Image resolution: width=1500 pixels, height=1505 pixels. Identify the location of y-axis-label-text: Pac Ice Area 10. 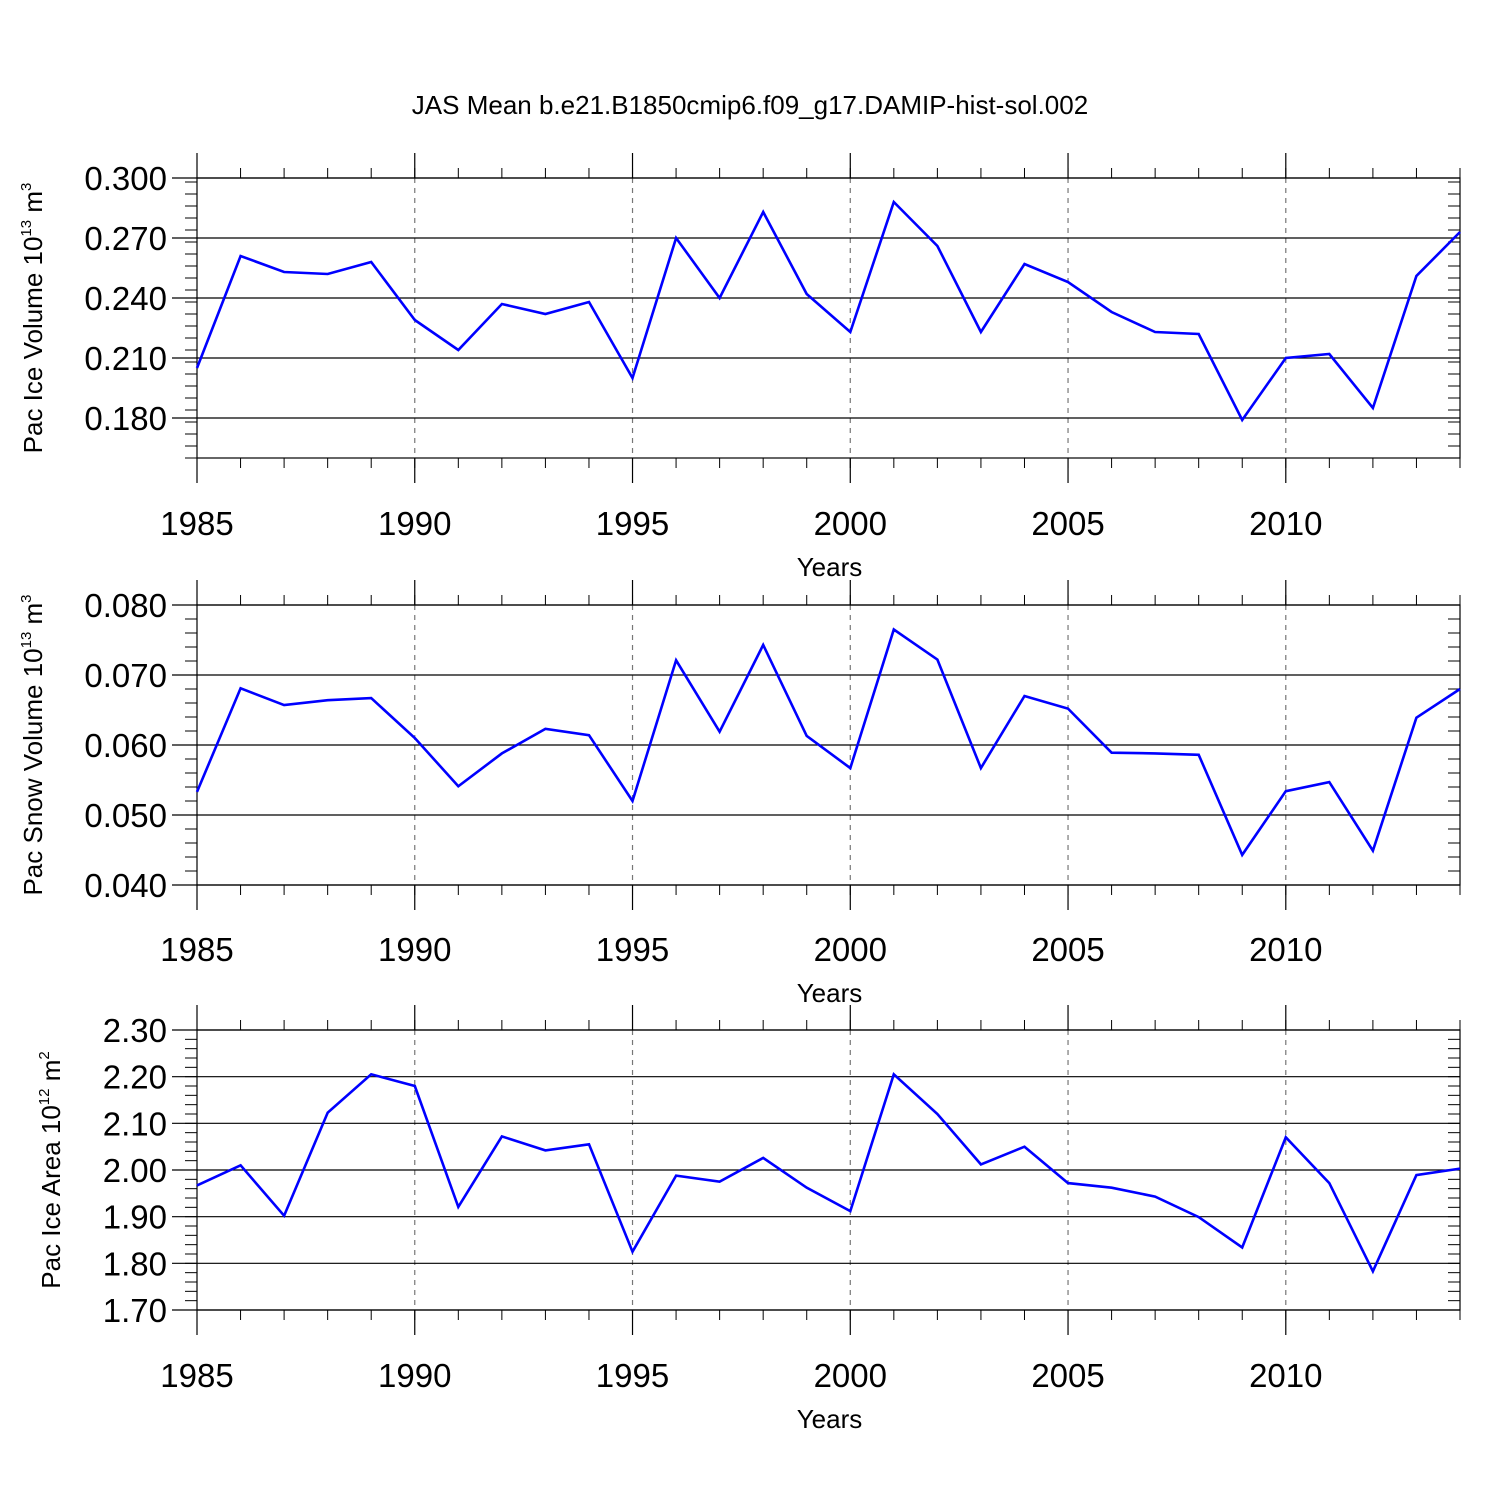
(51, 1197).